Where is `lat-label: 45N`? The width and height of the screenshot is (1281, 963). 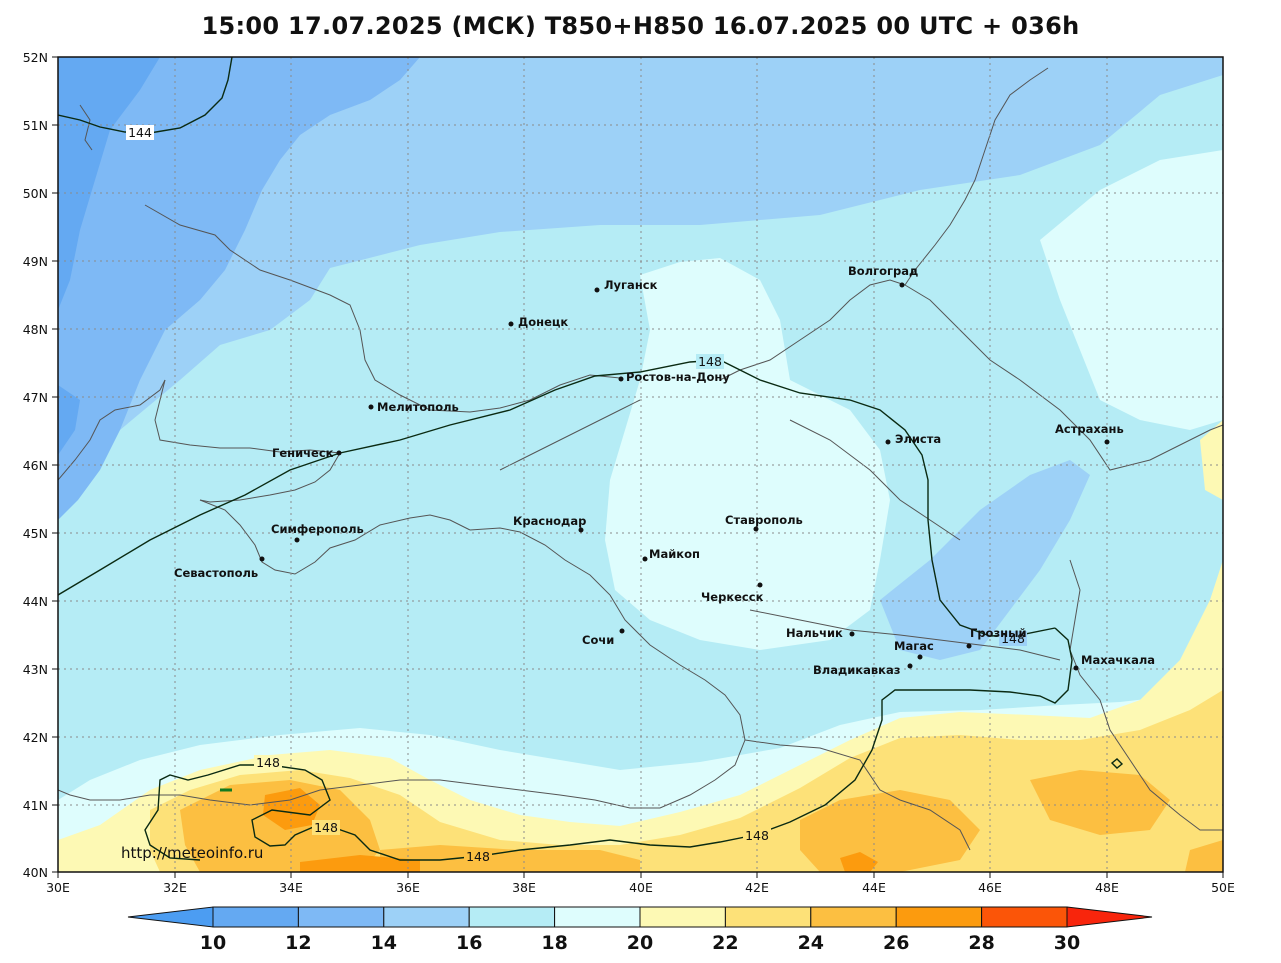
lat-label: 45N is located at coordinates (35, 533).